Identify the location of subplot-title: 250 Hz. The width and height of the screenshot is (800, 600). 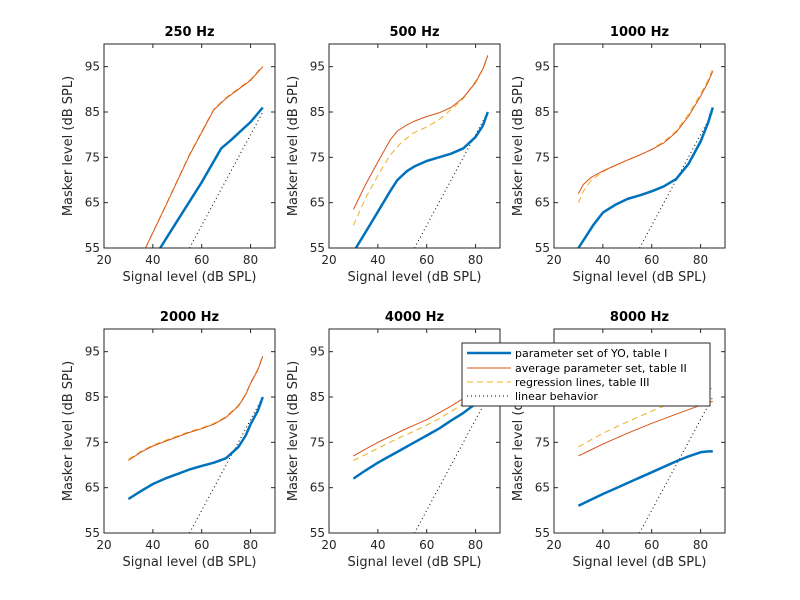
(189, 32).